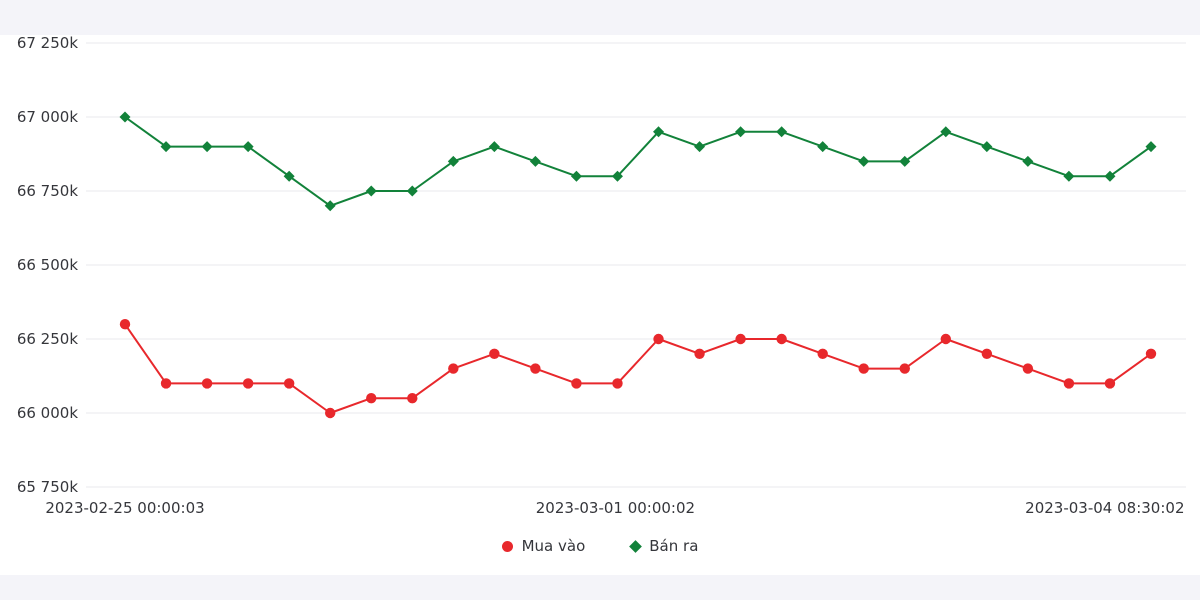  Describe the element at coordinates (47, 487) in the screenshot. I see `y-tick-label: 65 750k` at that location.